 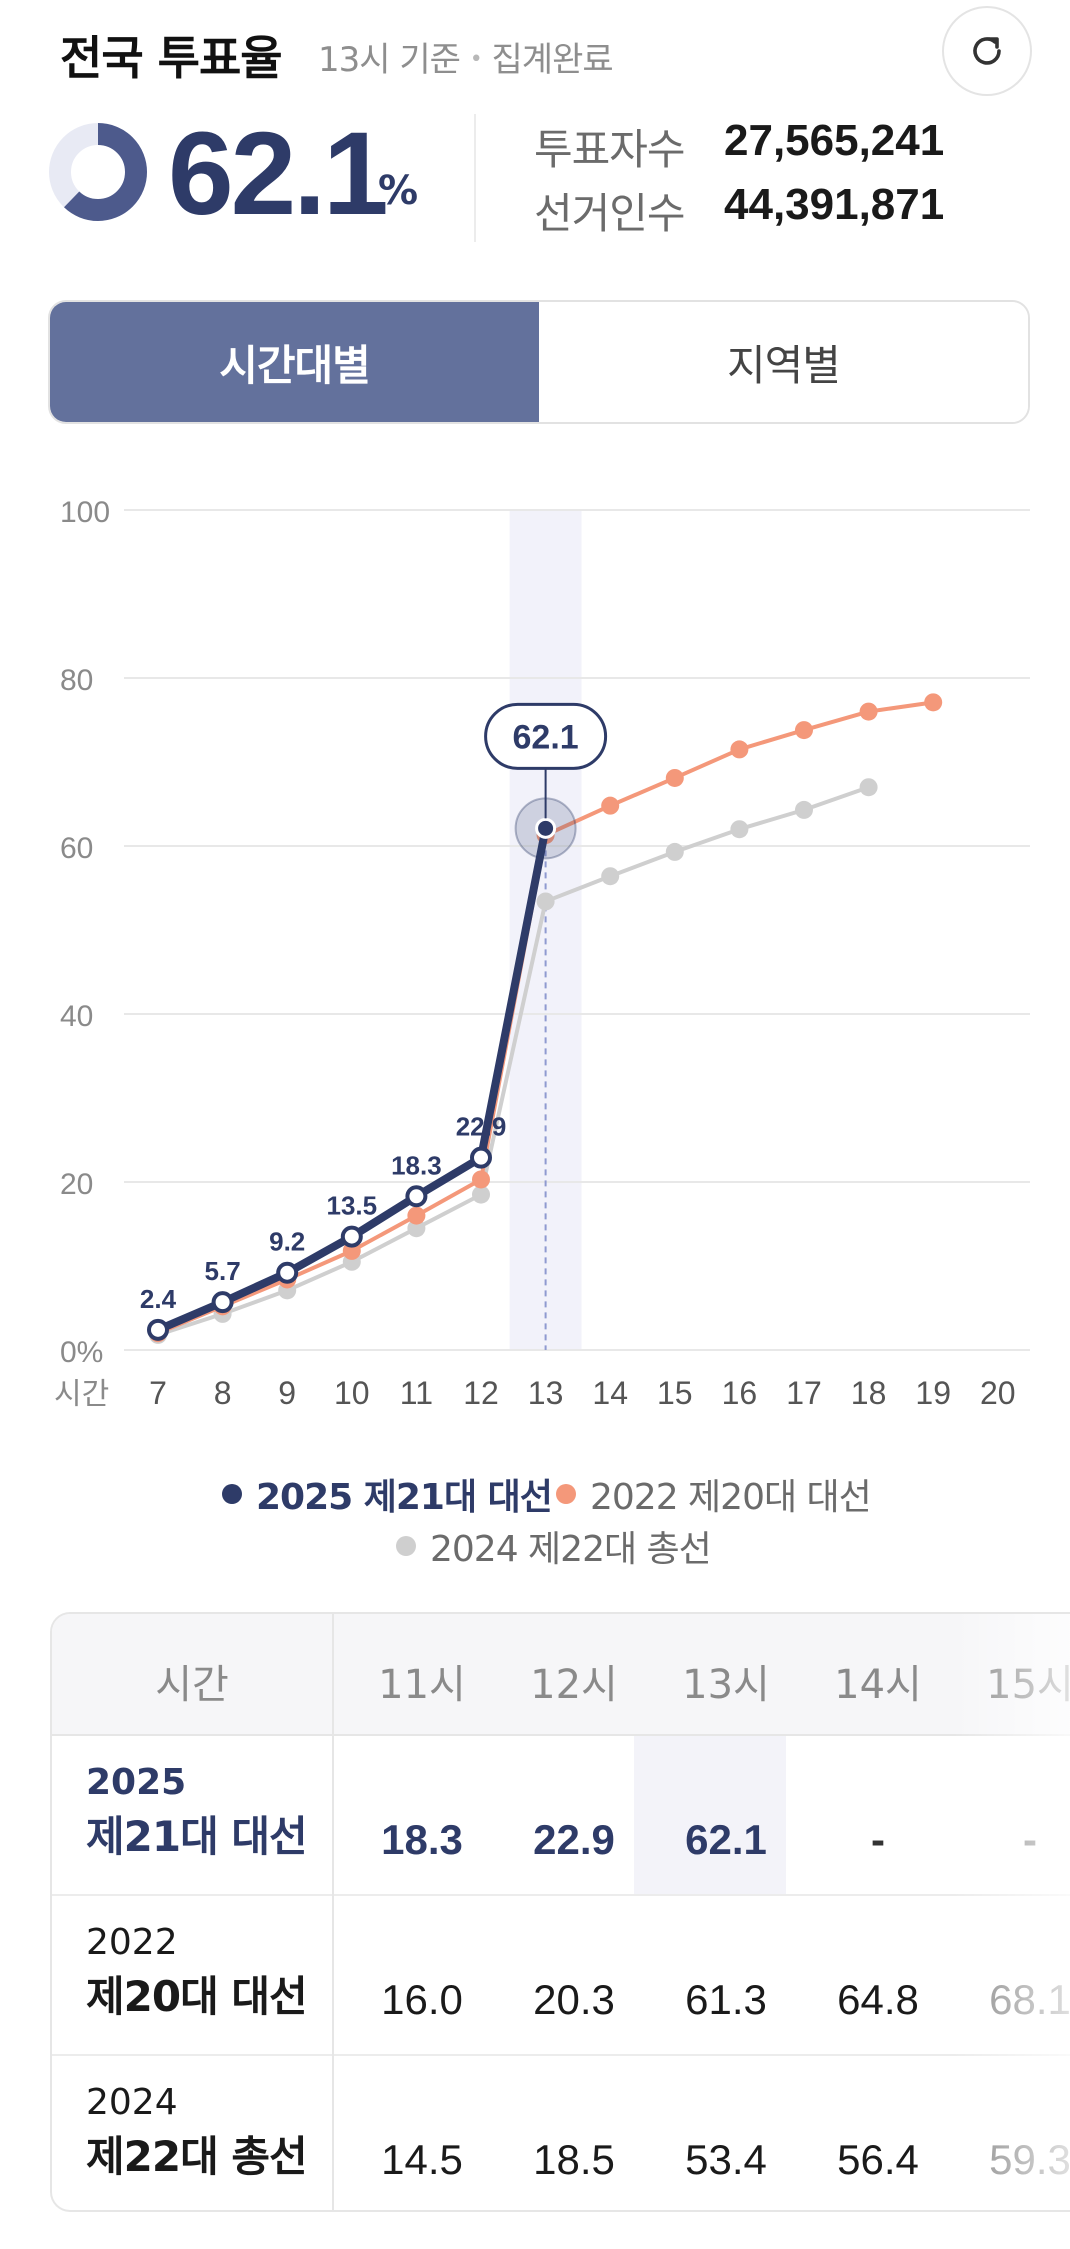 What do you see at coordinates (475, 178) in the screenshot?
I see `divider` at bounding box center [475, 178].